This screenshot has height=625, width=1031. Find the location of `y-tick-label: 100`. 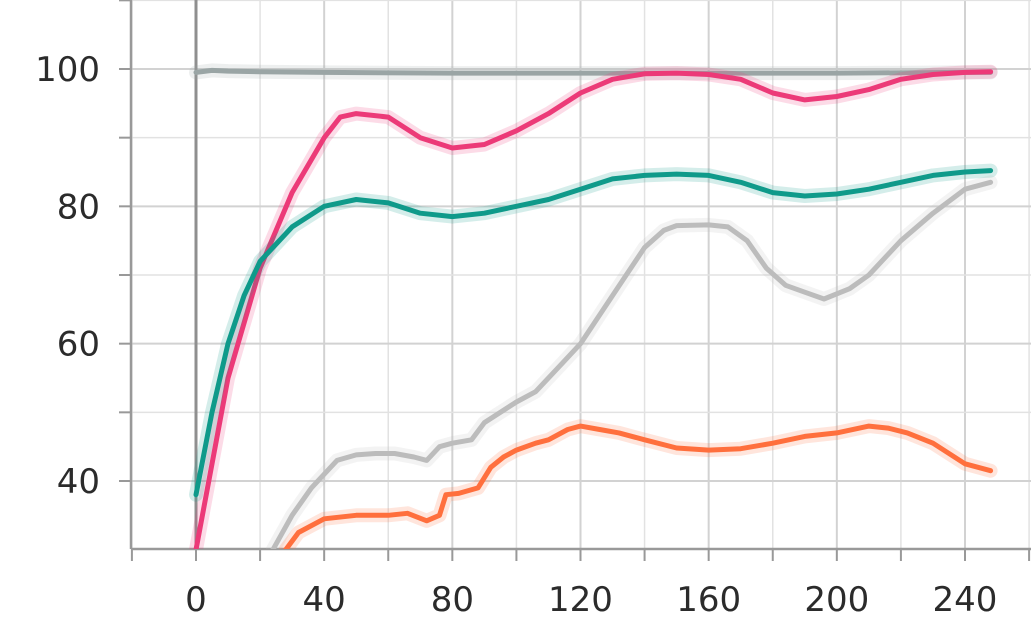

y-tick-label: 100 is located at coordinates (67, 70).